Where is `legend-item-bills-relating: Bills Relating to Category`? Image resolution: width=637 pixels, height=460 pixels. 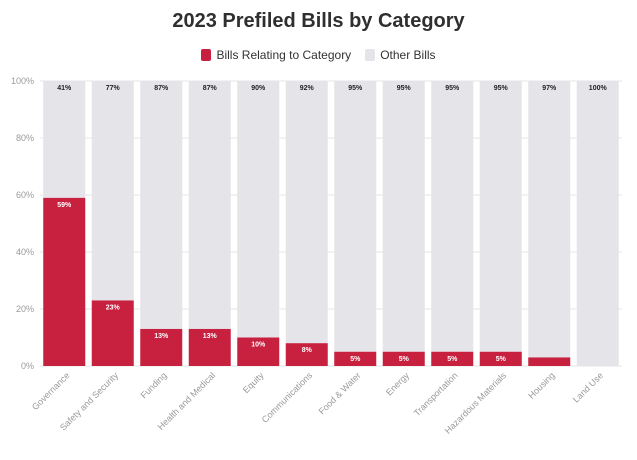 legend-item-bills-relating: Bills Relating to Category is located at coordinates (276, 55).